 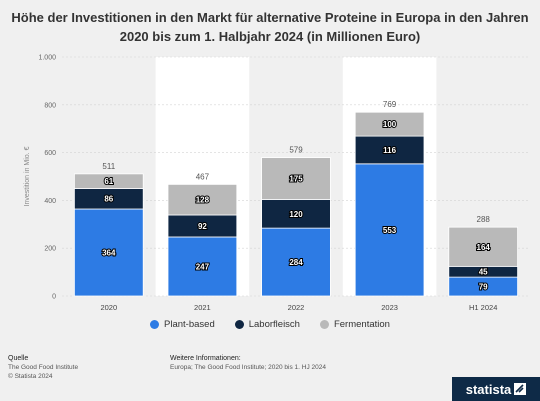 What do you see at coordinates (390, 104) in the screenshot?
I see `total-label: 769` at bounding box center [390, 104].